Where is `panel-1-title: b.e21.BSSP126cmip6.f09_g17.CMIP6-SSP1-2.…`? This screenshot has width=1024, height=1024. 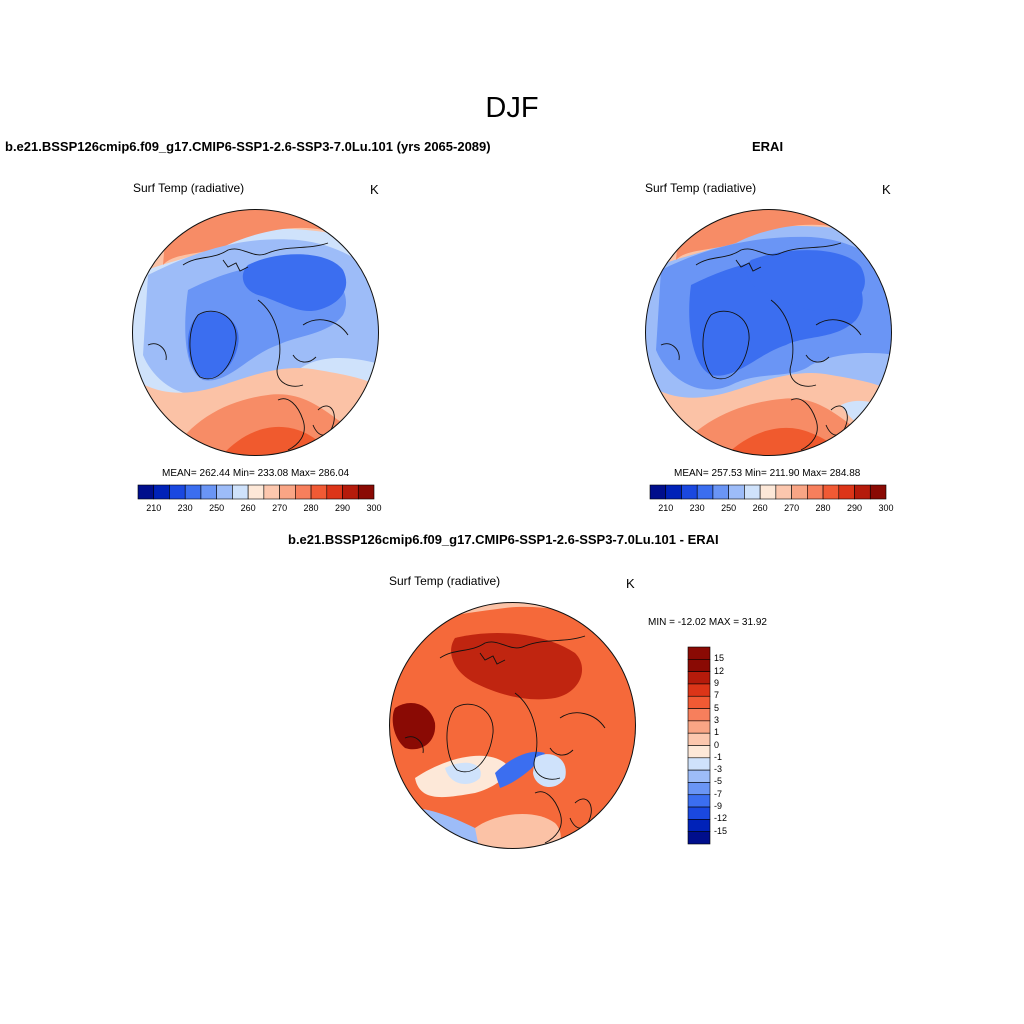 panel-1-title: b.e21.BSSP126cmip6.f09_g17.CMIP6-SSP1-2.… is located at coordinates (248, 146).